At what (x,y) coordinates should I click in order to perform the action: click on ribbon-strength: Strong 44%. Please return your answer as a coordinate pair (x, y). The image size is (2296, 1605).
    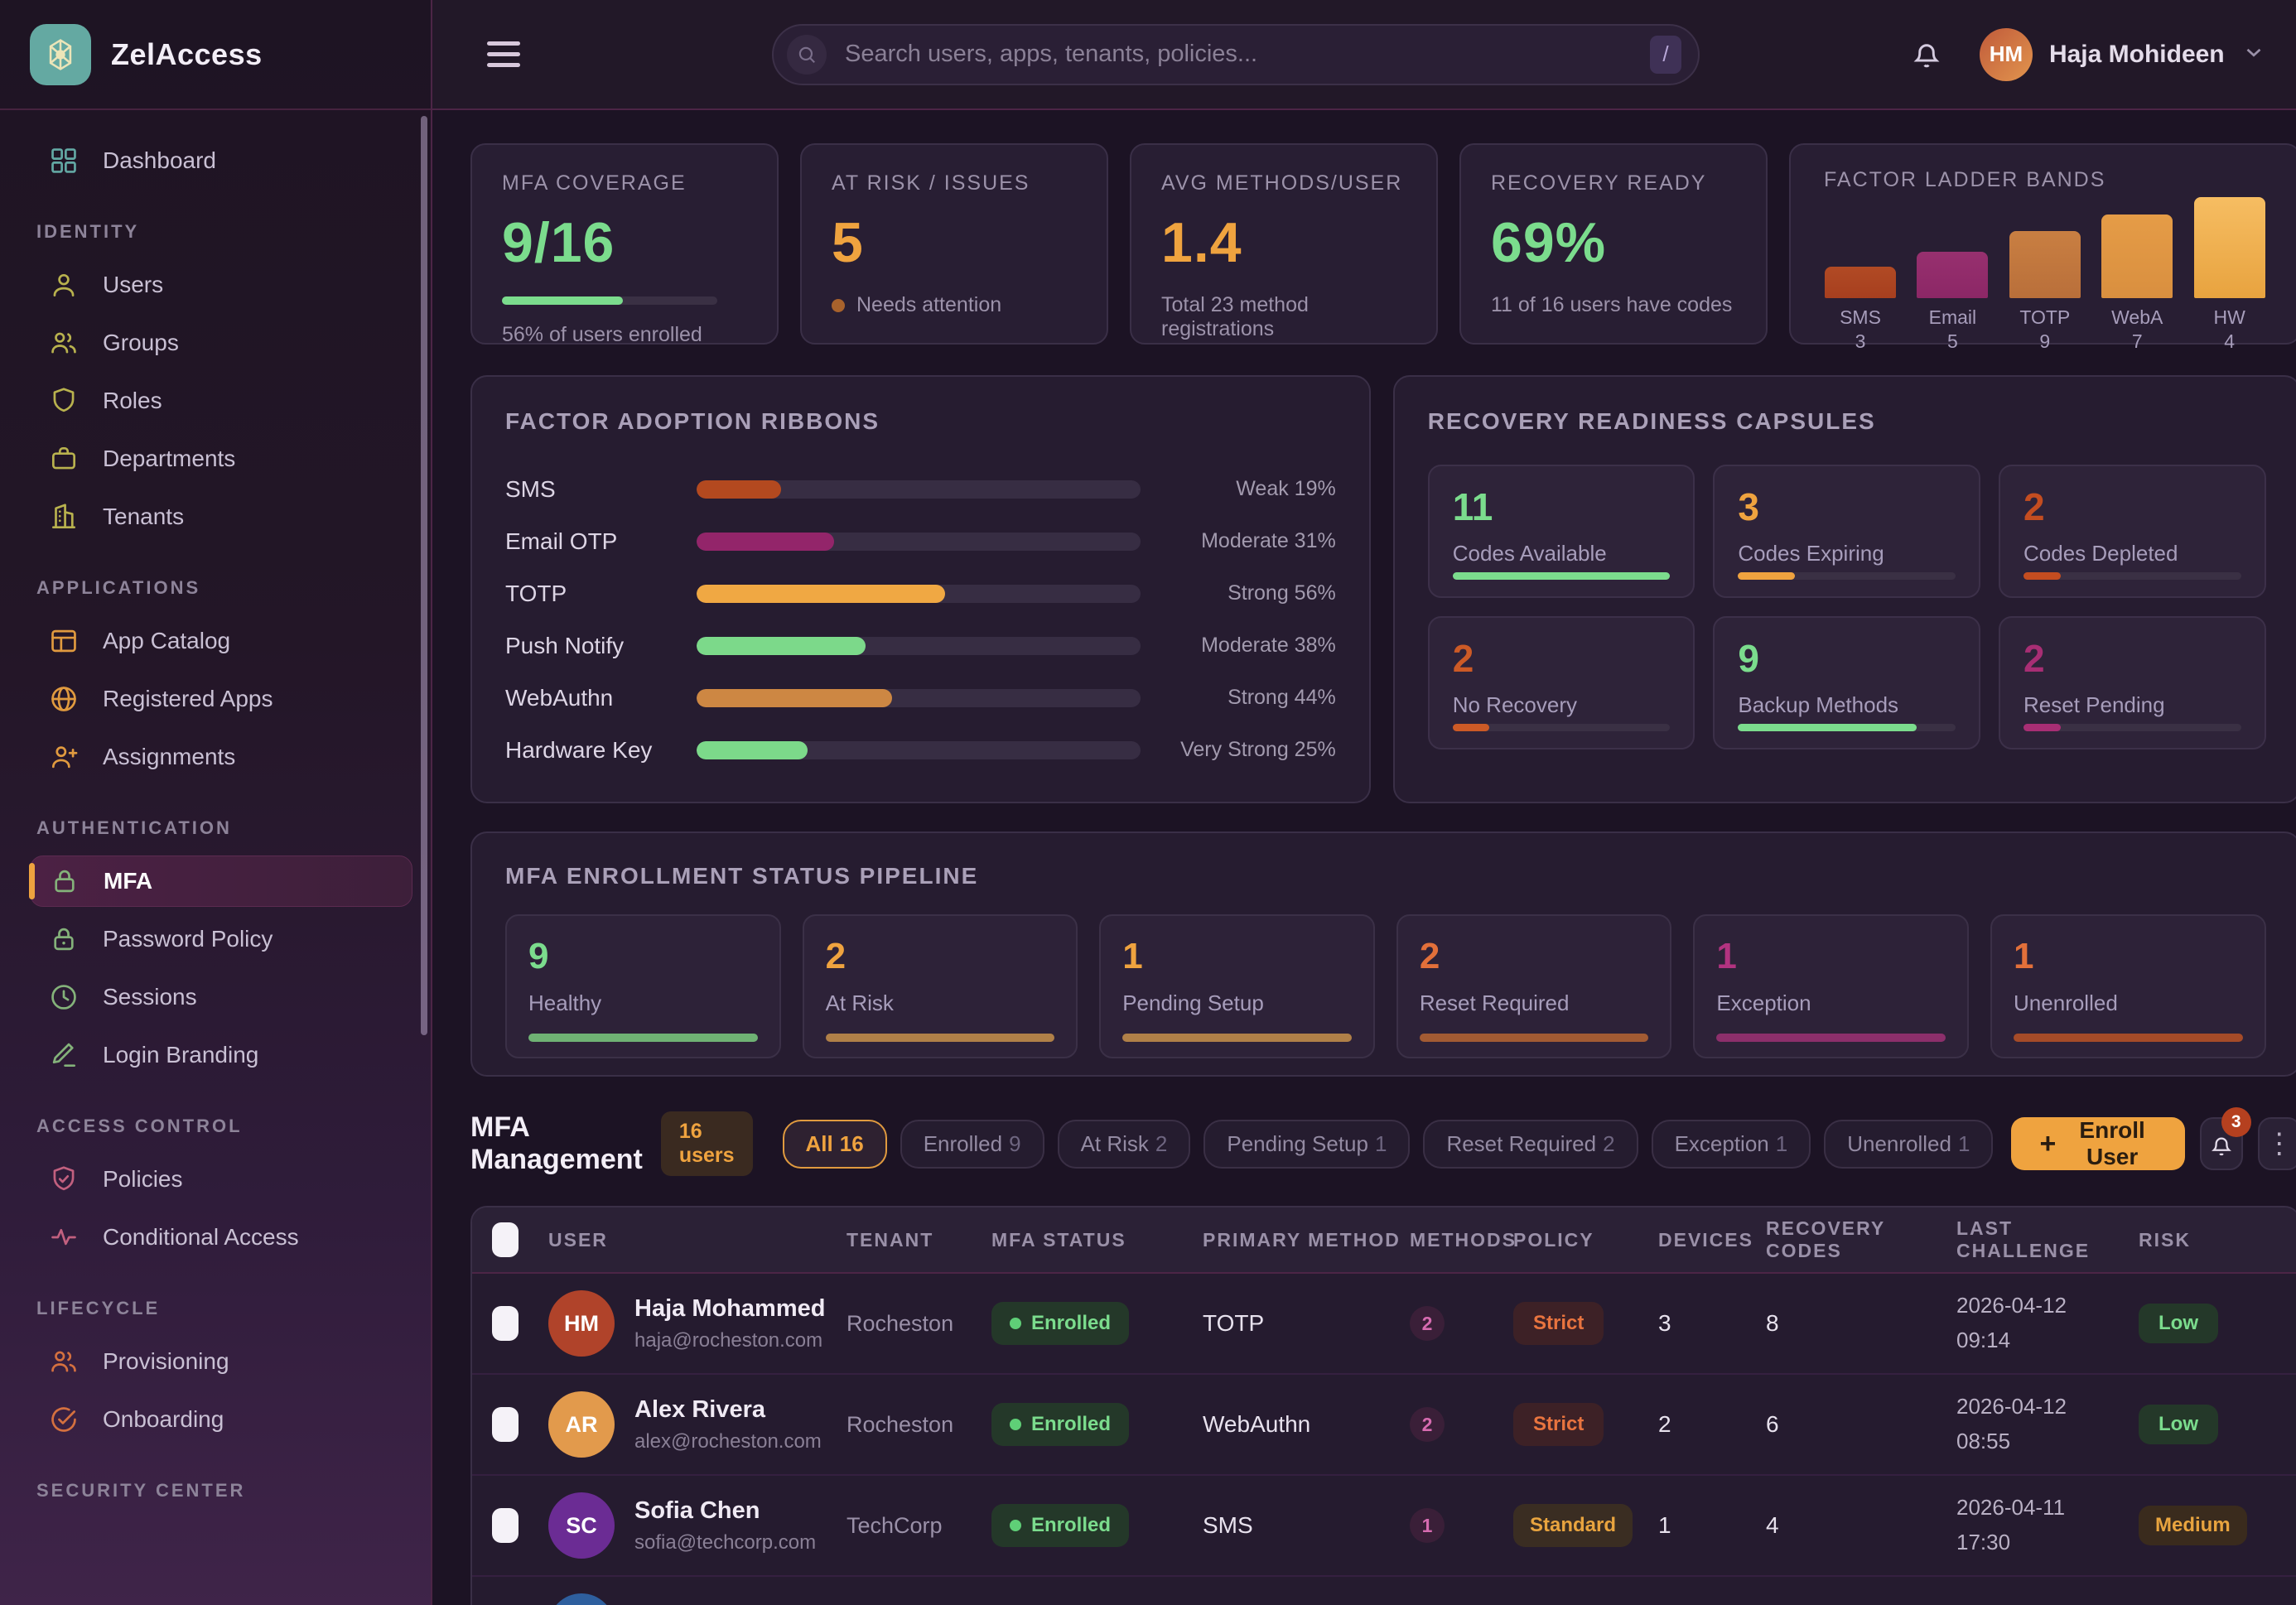
    Looking at the image, I should click on (1282, 698).